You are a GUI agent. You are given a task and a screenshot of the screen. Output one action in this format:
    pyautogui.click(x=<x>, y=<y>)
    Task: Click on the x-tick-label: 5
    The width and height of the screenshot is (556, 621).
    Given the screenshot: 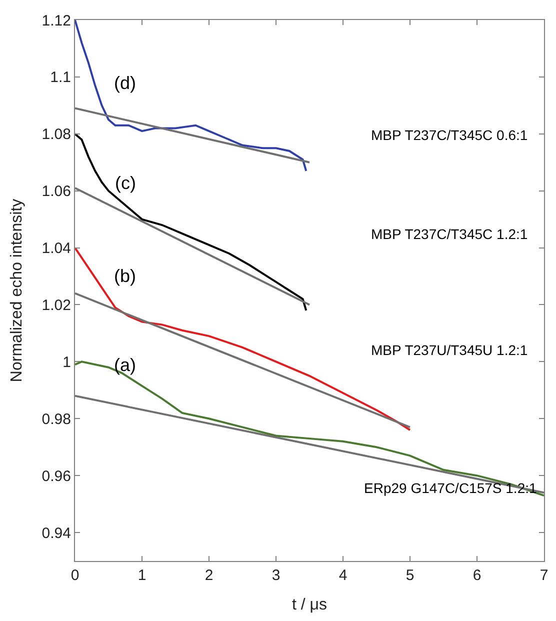 What is the action you would take?
    pyautogui.click(x=410, y=575)
    